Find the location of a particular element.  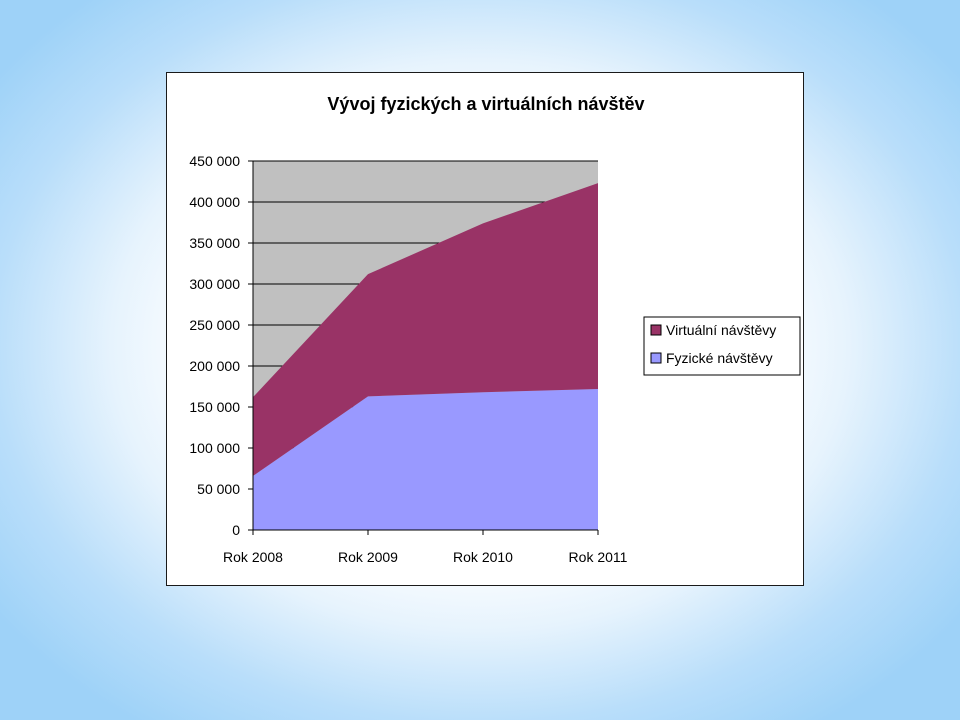

y-tick-label-7: 350 000 is located at coordinates (214, 243).